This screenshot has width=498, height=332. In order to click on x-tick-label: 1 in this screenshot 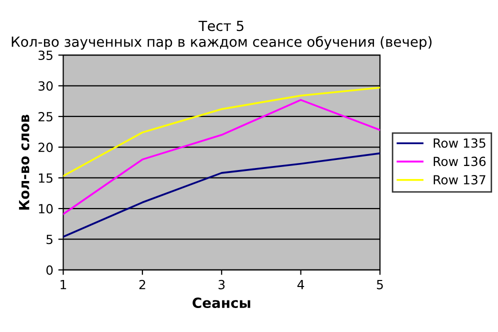, I will do `click(63, 285)`.